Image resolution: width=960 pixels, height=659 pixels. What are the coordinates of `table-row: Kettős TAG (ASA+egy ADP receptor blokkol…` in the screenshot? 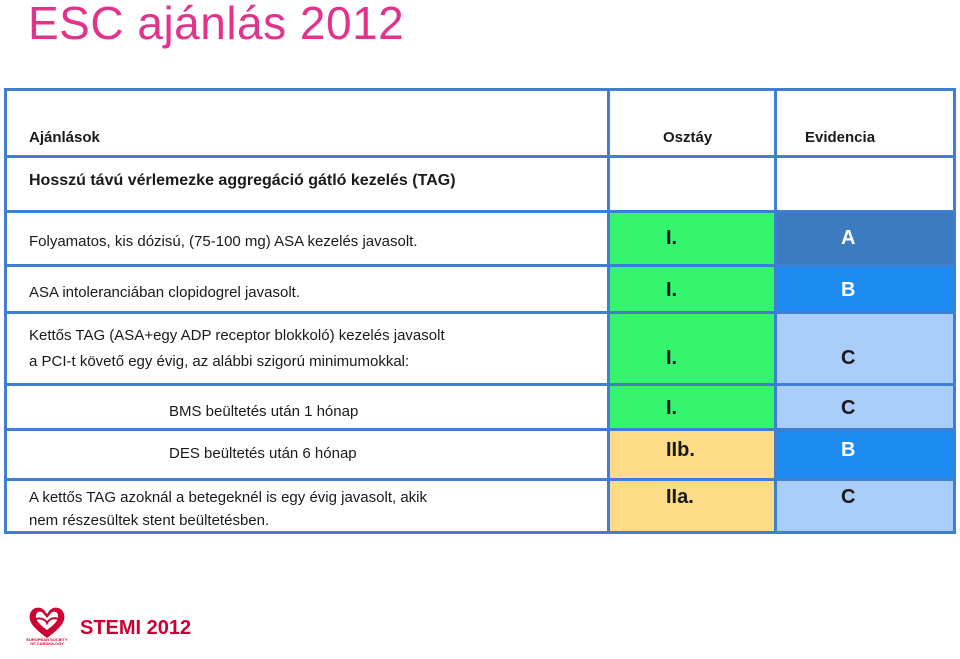 It's located at (480, 348).